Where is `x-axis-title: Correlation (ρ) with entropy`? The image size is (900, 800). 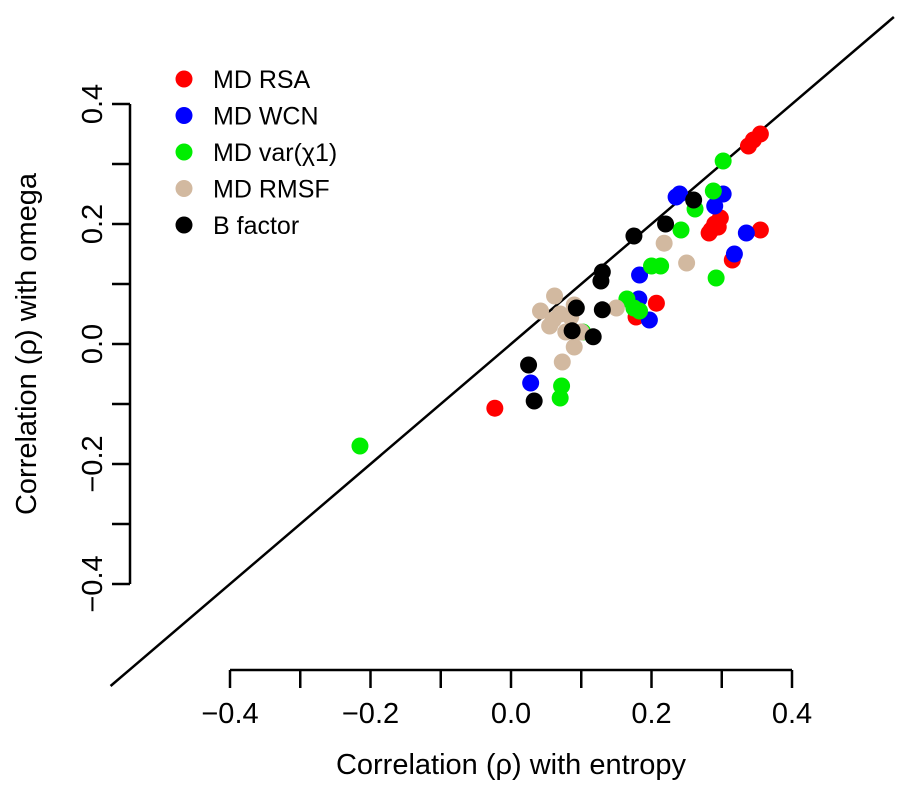
x-axis-title: Correlation (ρ) with entropy is located at coordinates (511, 765).